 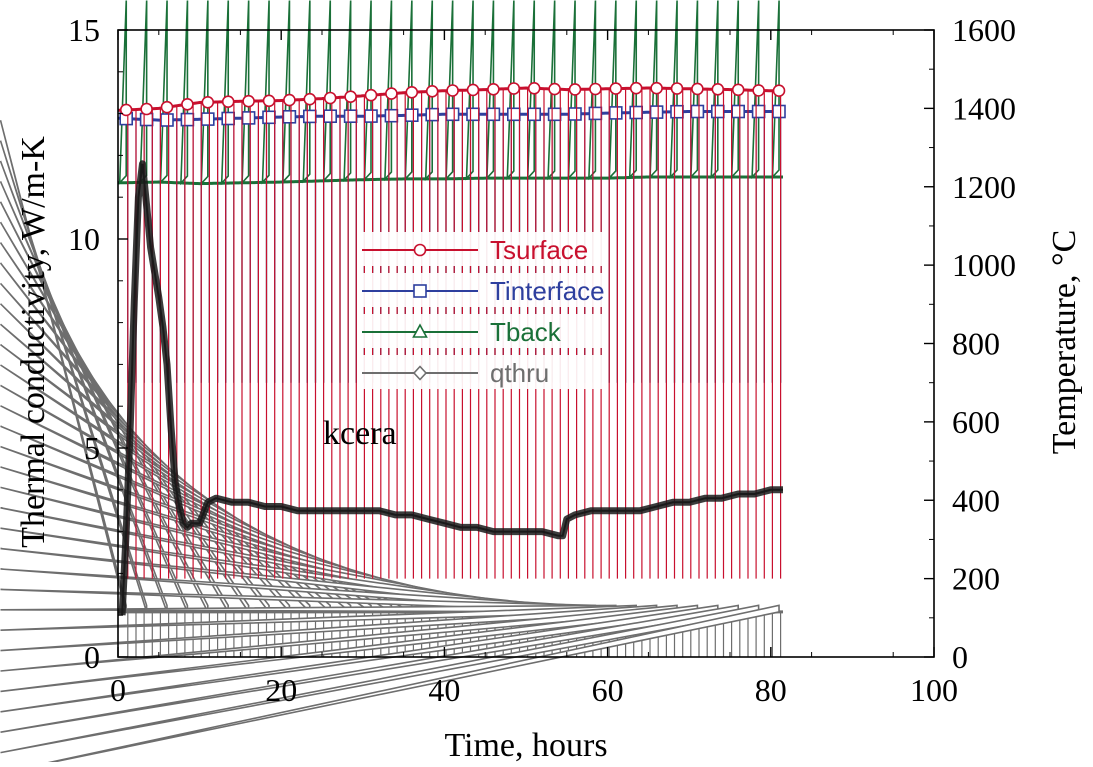 I want to click on y-axis-title-right: Temperature, °C, so click(x=1064, y=342).